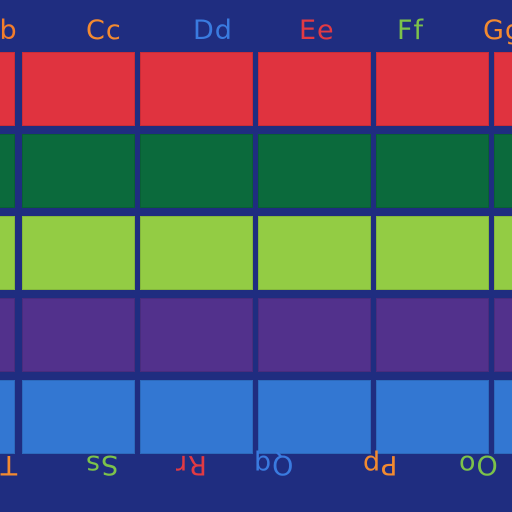  Describe the element at coordinates (213, 30) in the screenshot. I see `top-letter-d: Dd` at that location.